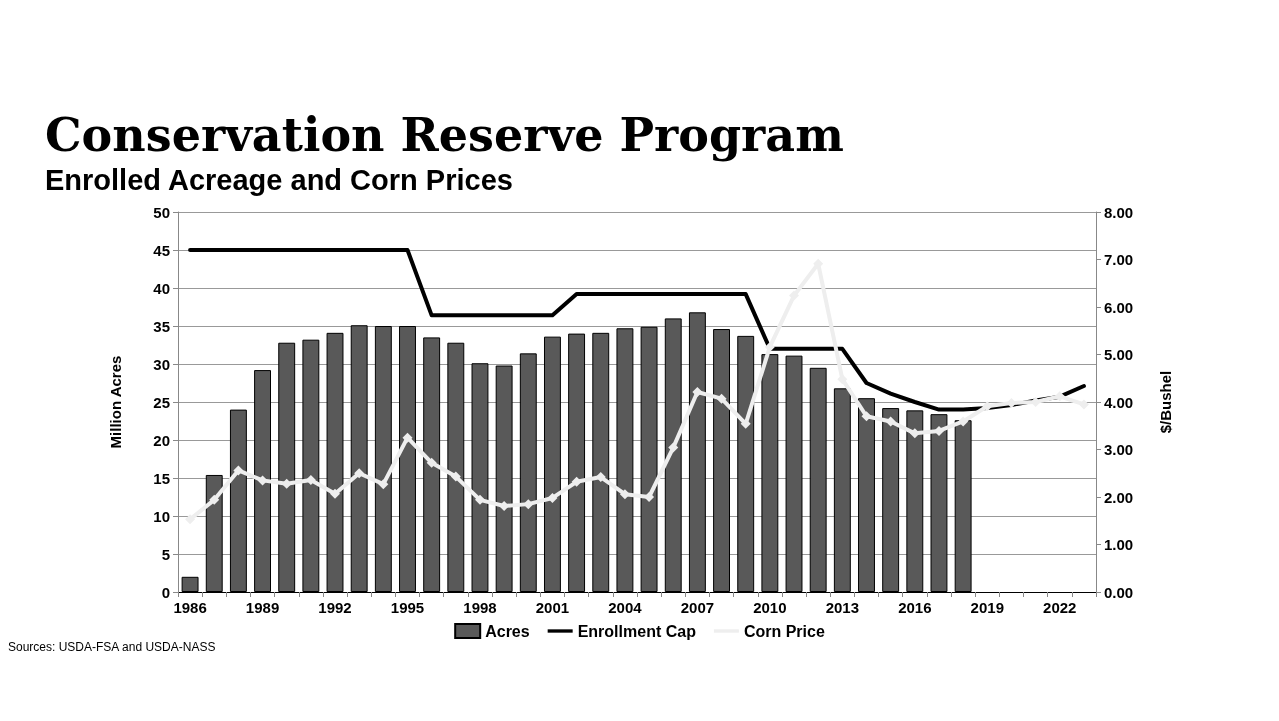 This screenshot has width=1279, height=721. Describe the element at coordinates (1165, 402) in the screenshot. I see `y2-axis-title: $/Bushel` at that location.